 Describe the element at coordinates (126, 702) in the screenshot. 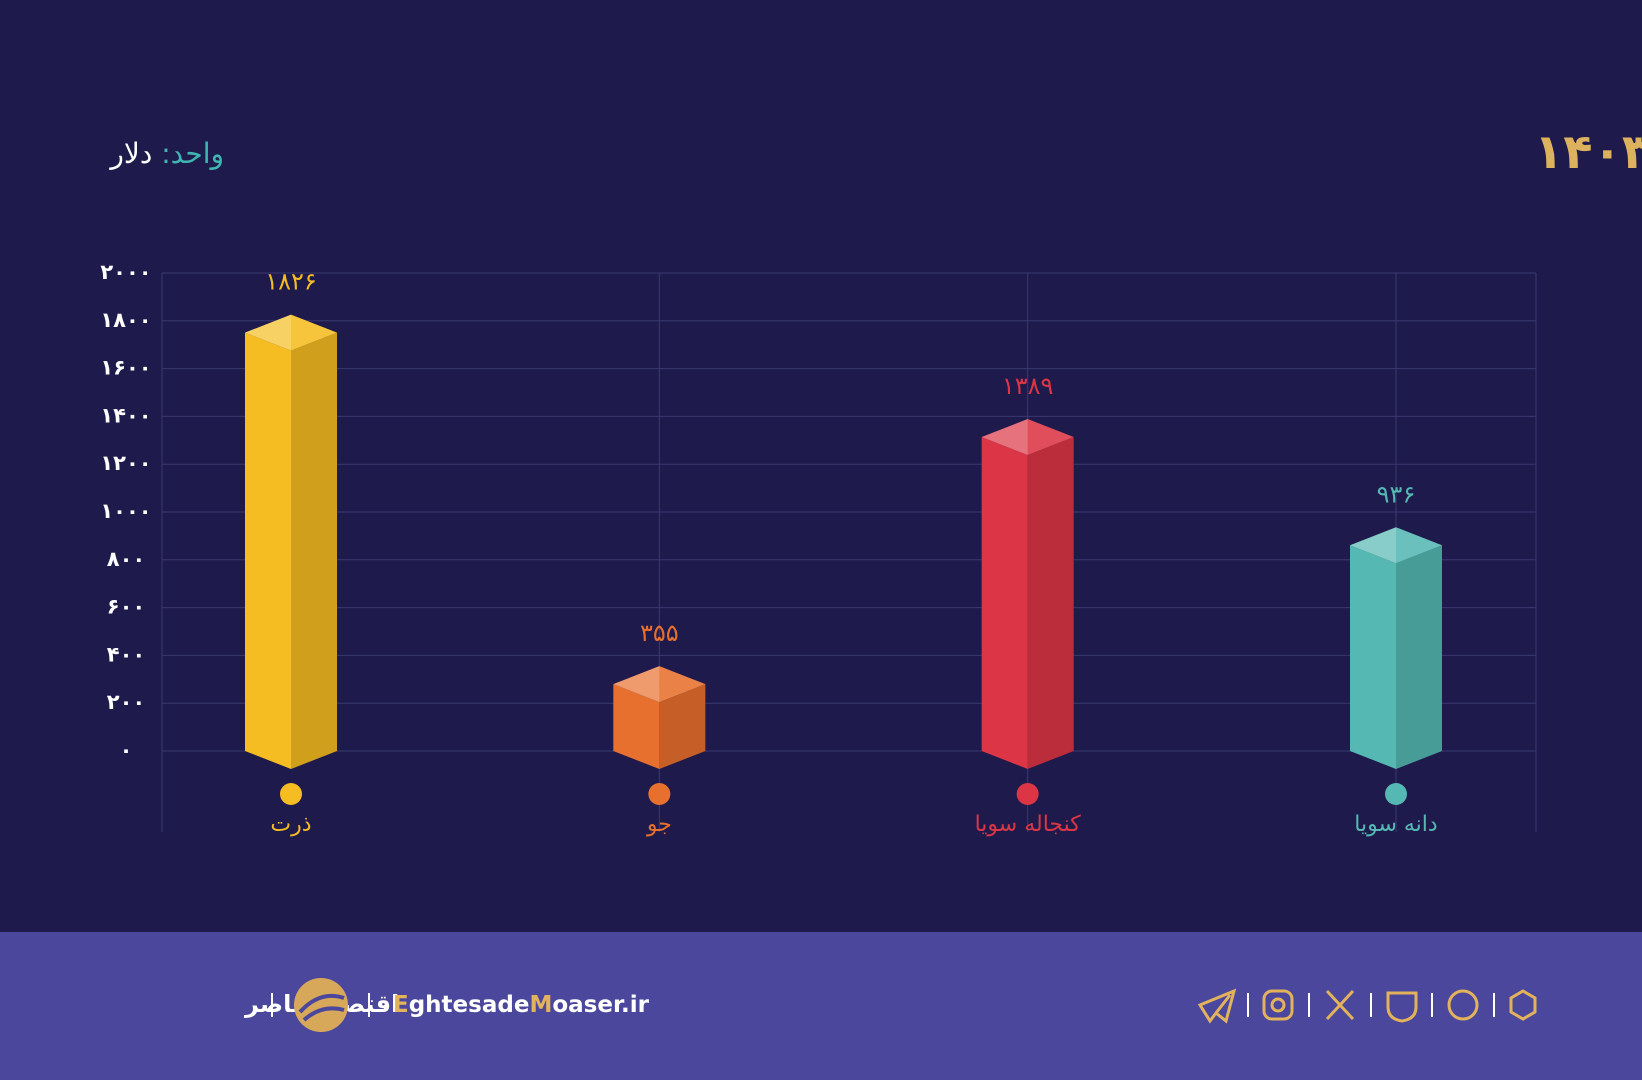

I see `y-tick-label: ۲۰۰` at that location.